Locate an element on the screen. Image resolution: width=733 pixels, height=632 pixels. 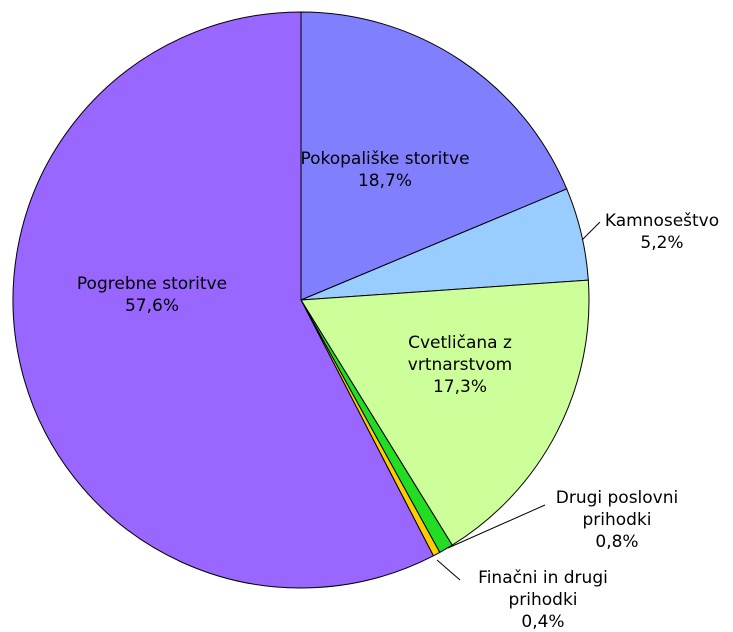
slice-label: Cvetličana z vrtnarstvom 17,3% is located at coordinates (460, 365).